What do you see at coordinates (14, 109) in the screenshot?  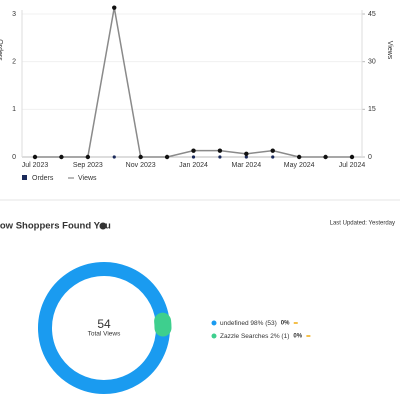 I see `y-tick-label: 1` at bounding box center [14, 109].